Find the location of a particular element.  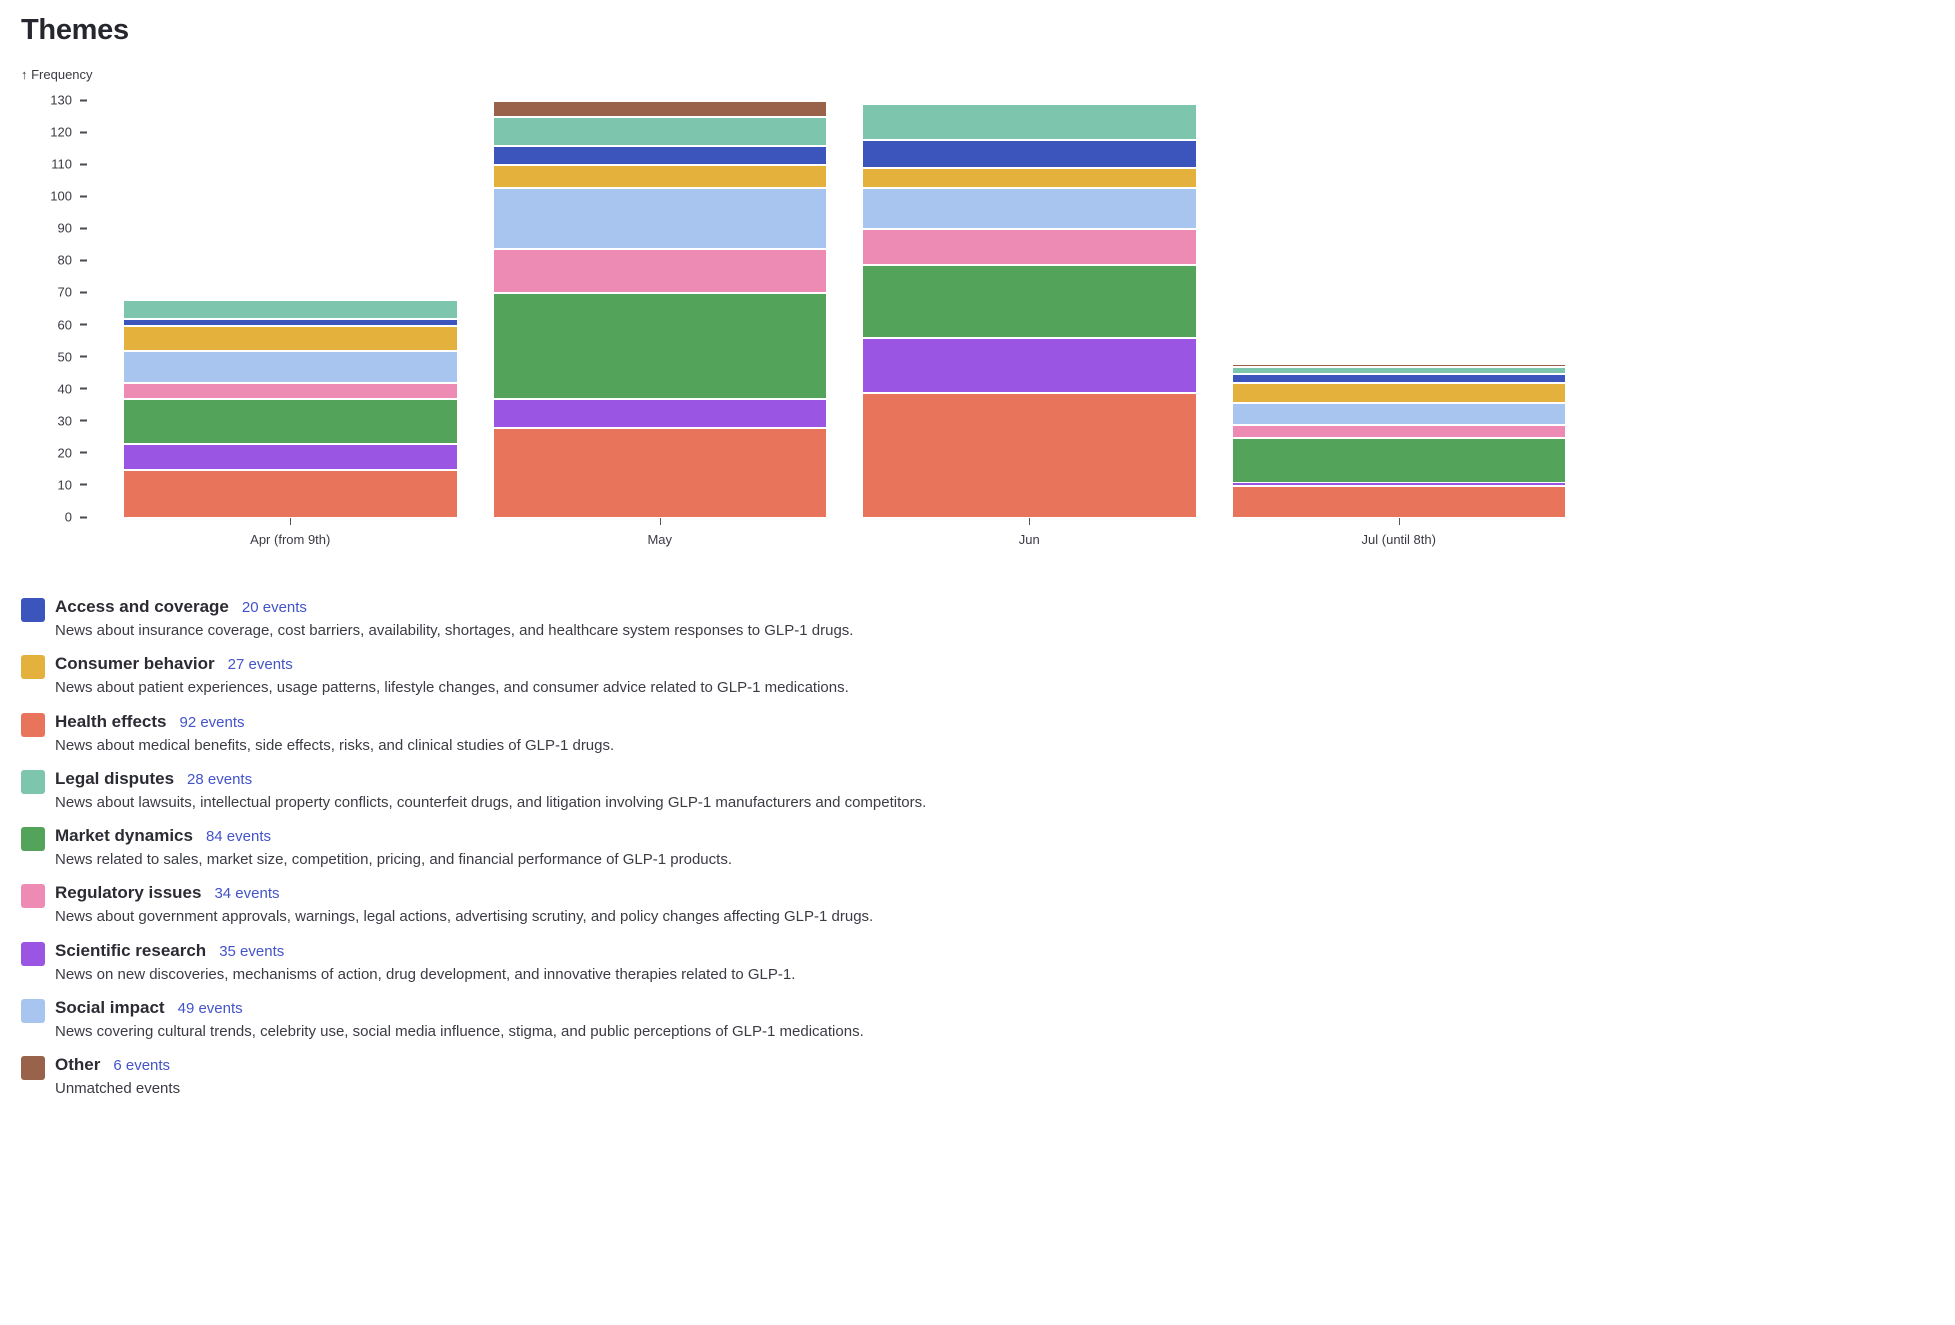

x-axis-label: Jul (until 8th) is located at coordinates (1398, 539).